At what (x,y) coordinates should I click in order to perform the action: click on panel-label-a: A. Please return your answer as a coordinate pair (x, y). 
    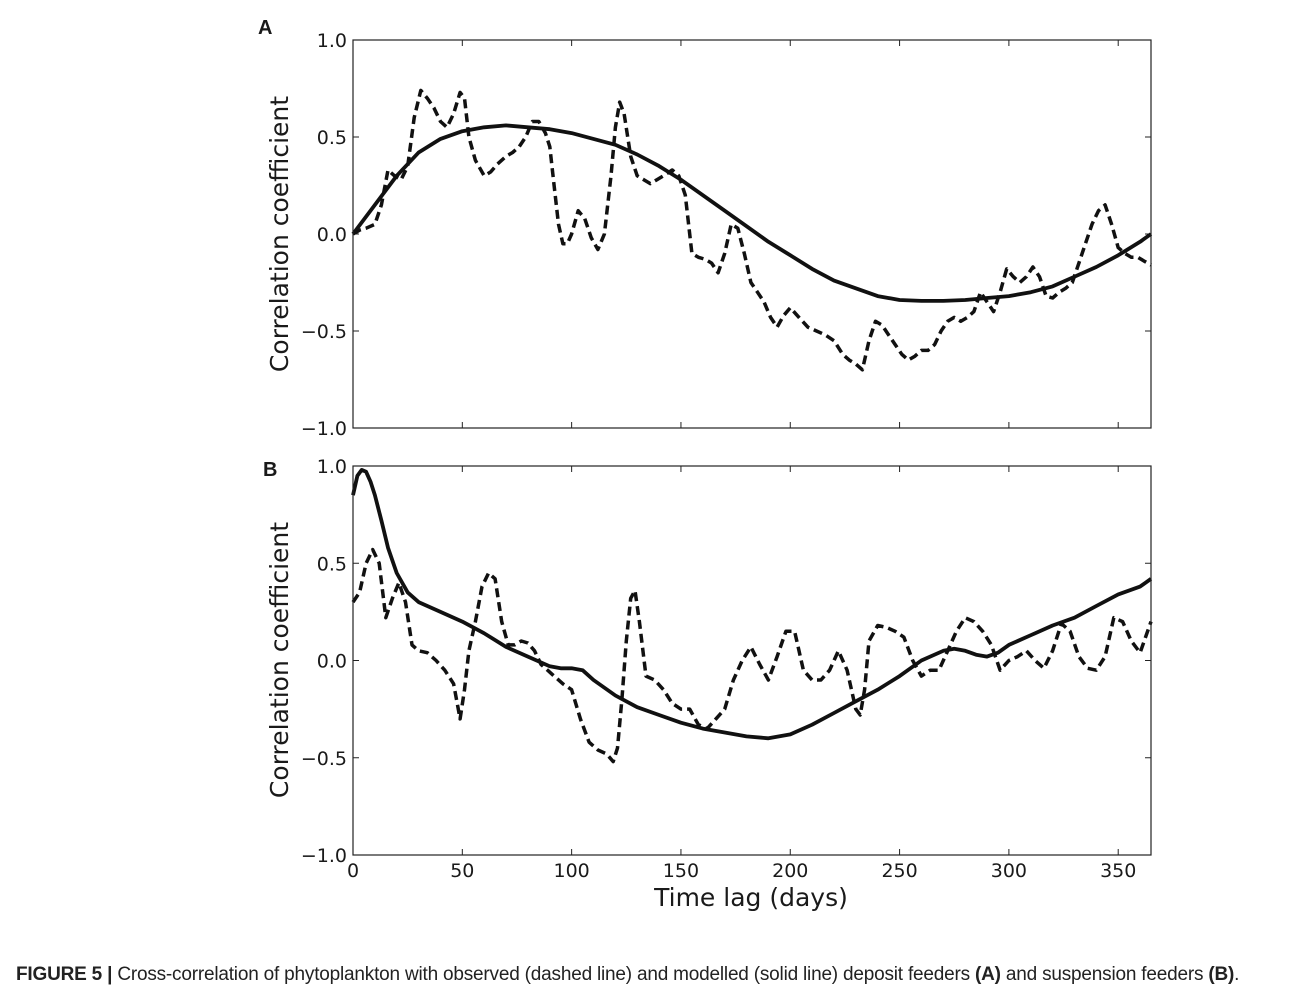
    Looking at the image, I should click on (265, 28).